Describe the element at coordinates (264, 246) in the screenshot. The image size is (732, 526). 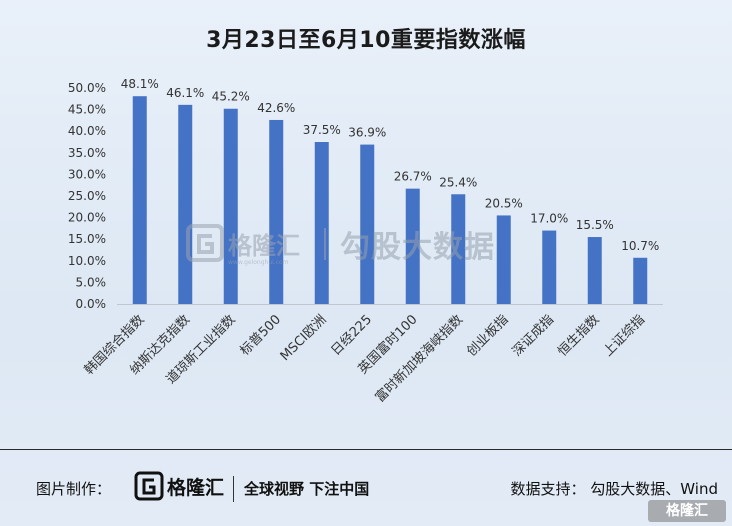
I see `watermark-brand: 格隆汇` at that location.